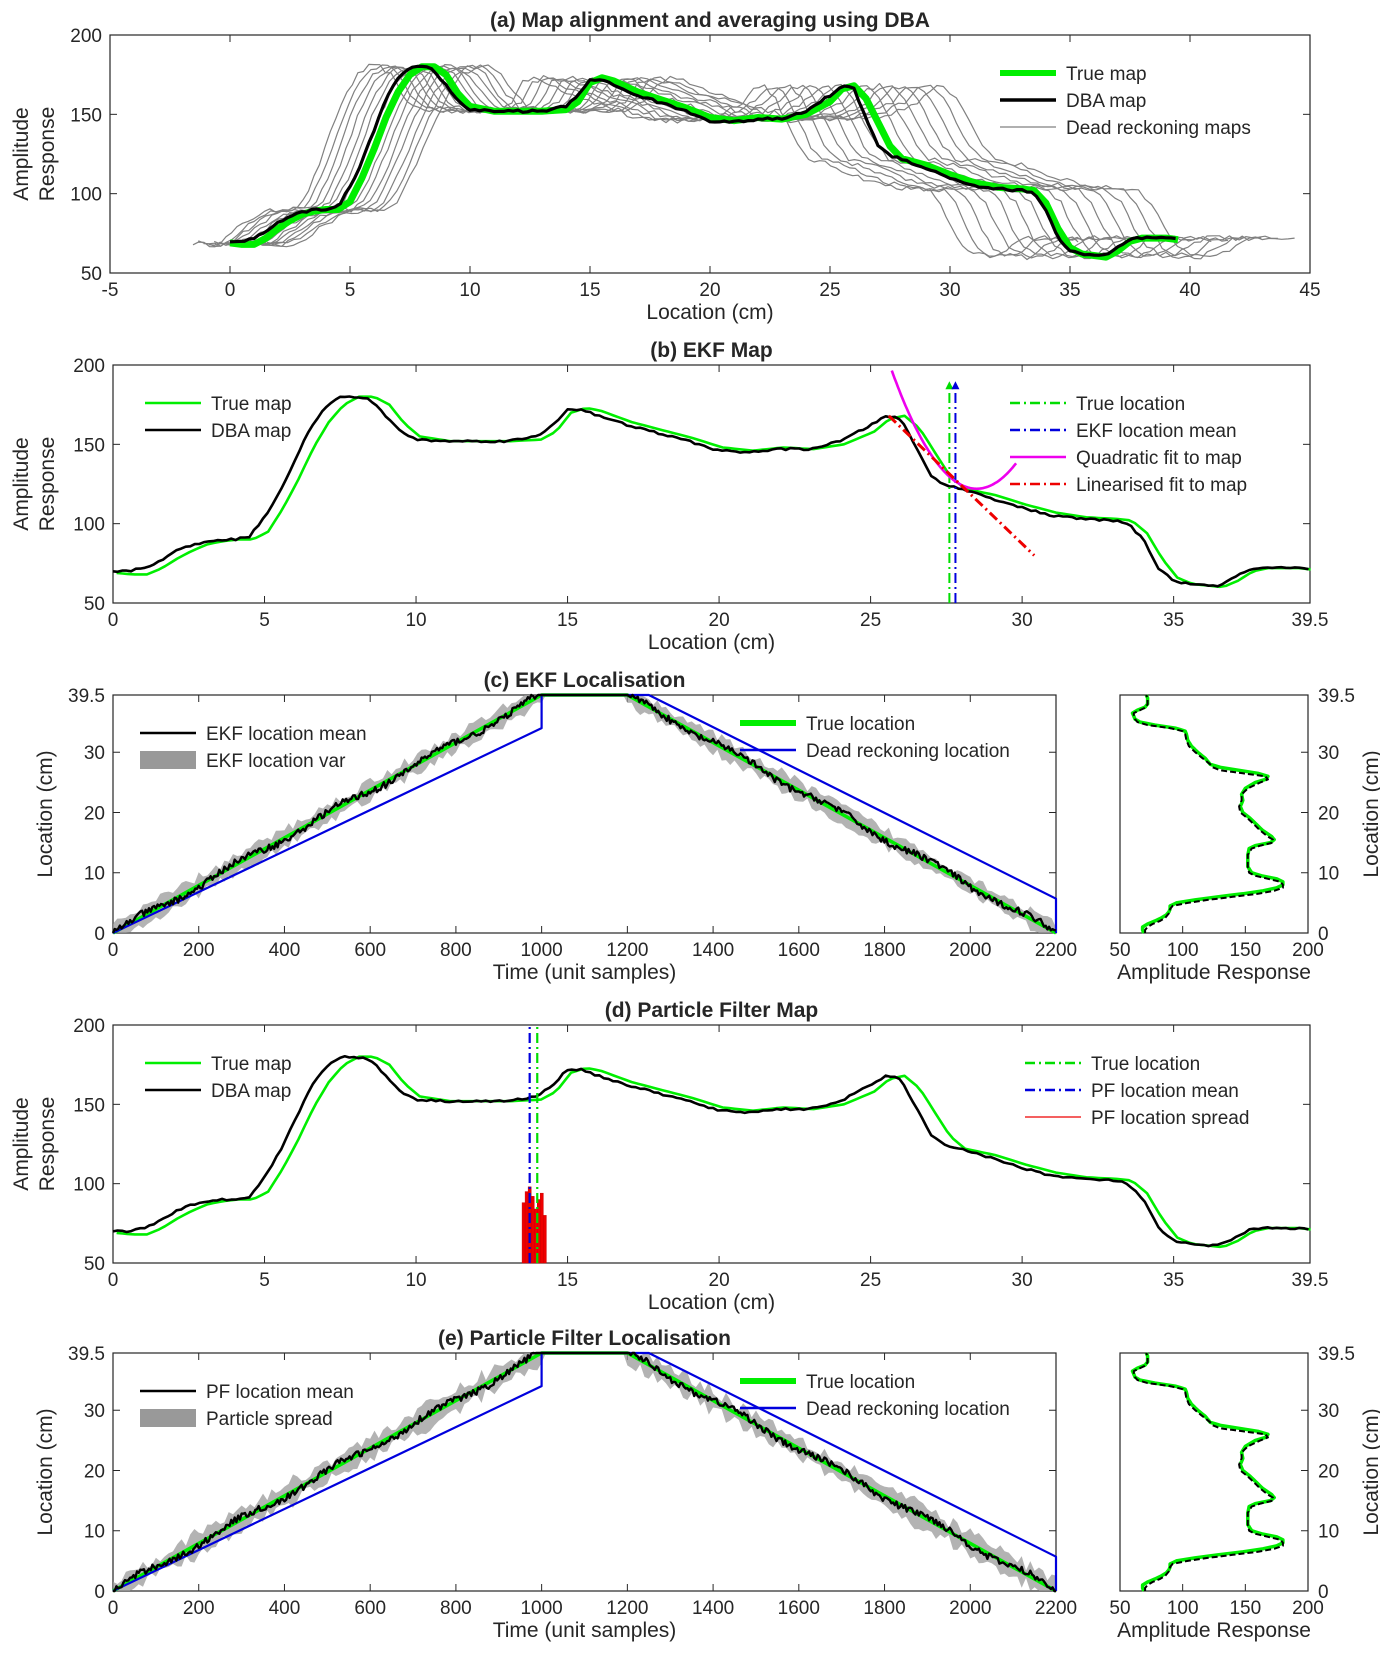  What do you see at coordinates (286, 734) in the screenshot?
I see `legend-label-location-mean: EKF location mean` at bounding box center [286, 734].